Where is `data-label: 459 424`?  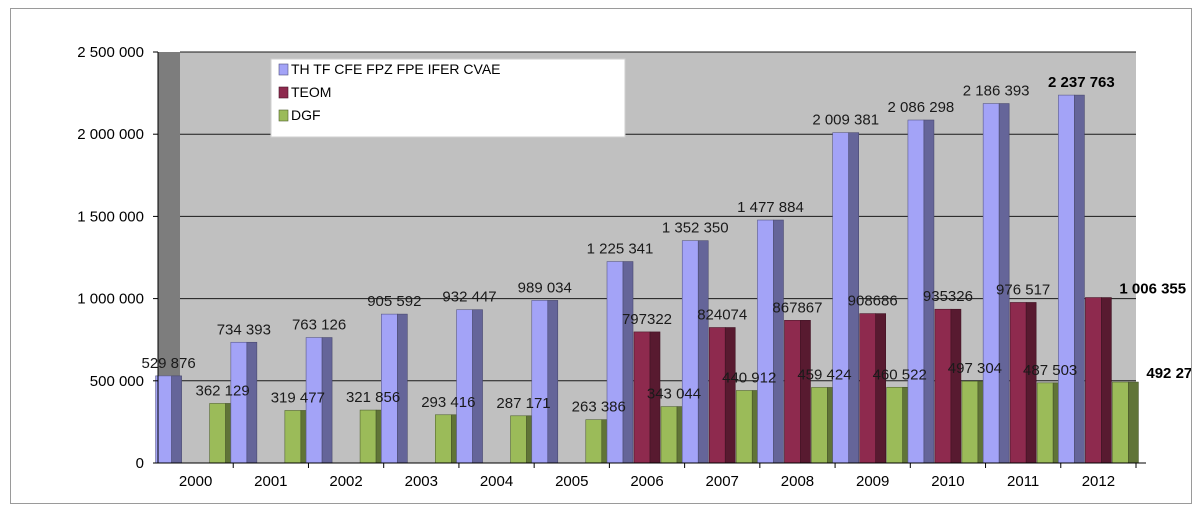
data-label: 459 424 is located at coordinates (824, 374).